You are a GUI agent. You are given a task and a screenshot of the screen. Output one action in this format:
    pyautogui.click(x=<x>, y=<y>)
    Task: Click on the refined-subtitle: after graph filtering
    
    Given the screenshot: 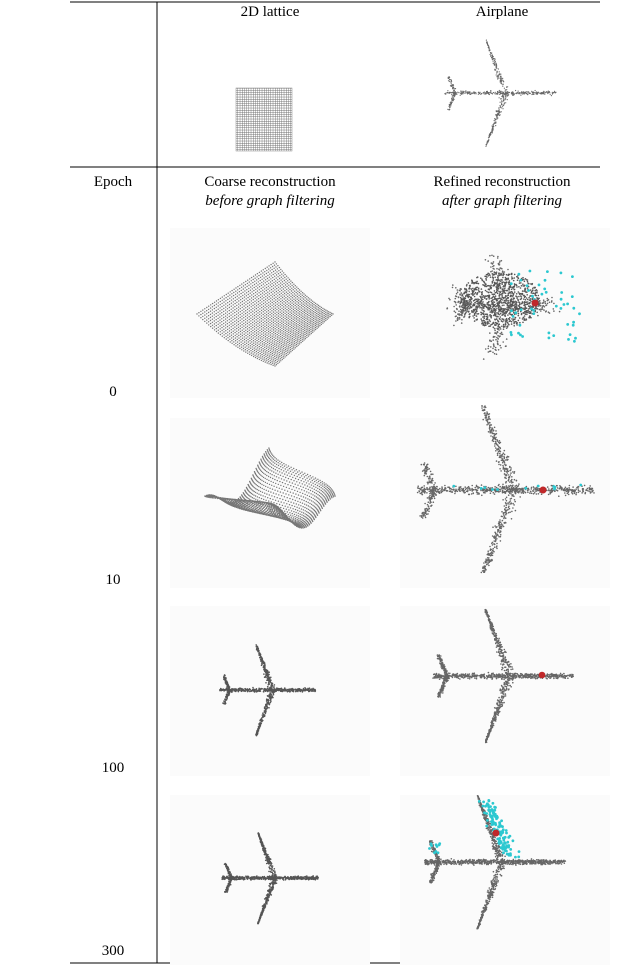 What is the action you would take?
    pyautogui.click(x=502, y=201)
    